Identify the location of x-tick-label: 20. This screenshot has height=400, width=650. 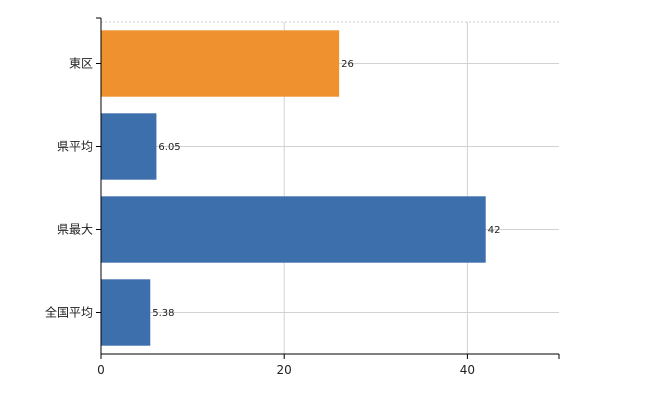
(284, 370).